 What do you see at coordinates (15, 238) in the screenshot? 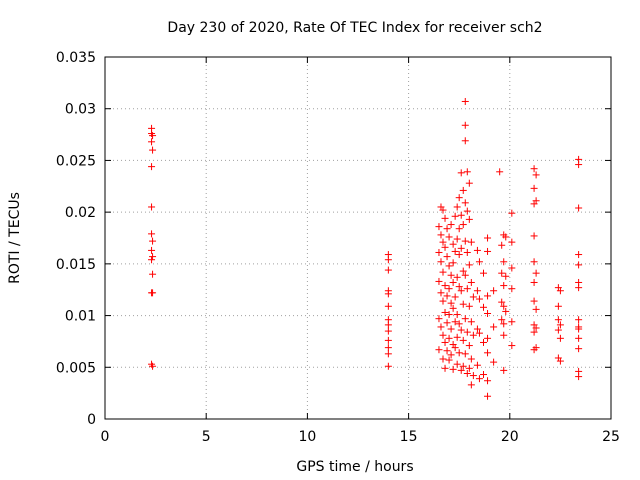
I see `y-axis-title: ROTI / TECUs` at bounding box center [15, 238].